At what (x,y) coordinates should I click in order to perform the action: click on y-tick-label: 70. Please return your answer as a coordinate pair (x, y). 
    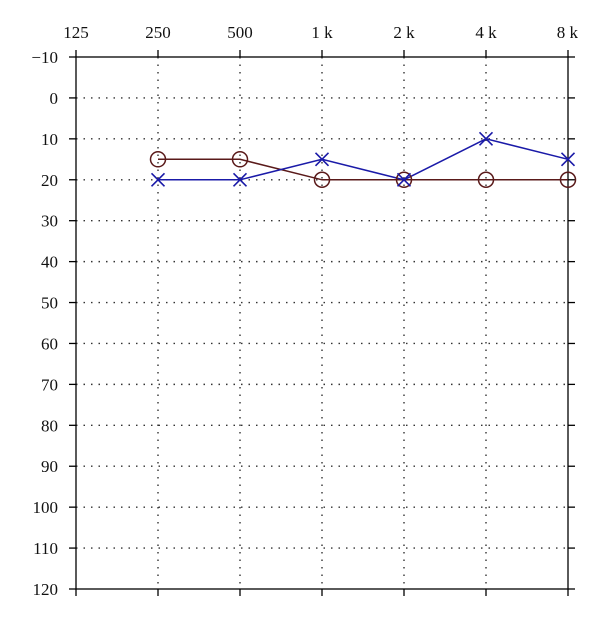
    Looking at the image, I should click on (49, 384).